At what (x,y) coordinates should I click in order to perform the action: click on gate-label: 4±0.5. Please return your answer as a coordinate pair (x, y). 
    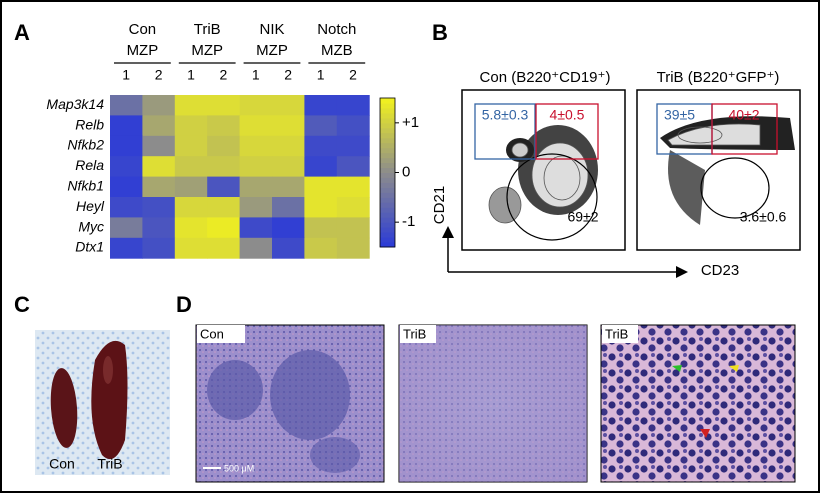
    Looking at the image, I should click on (567, 115).